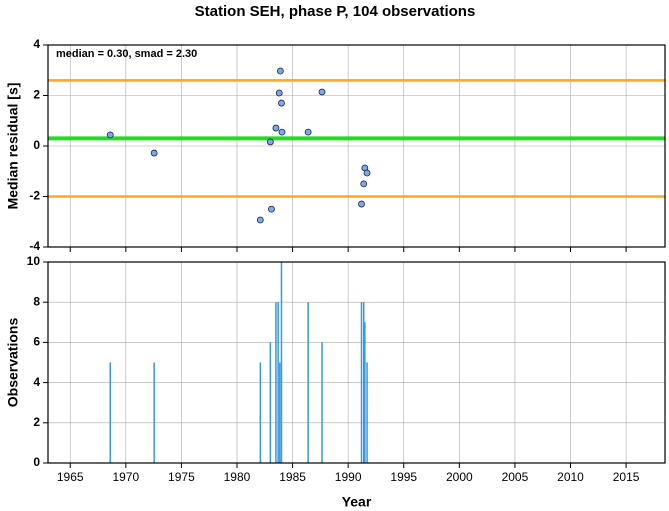 This screenshot has height=511, width=669. Describe the element at coordinates (237, 477) in the screenshot. I see `x-tick-label: 1980` at that location.